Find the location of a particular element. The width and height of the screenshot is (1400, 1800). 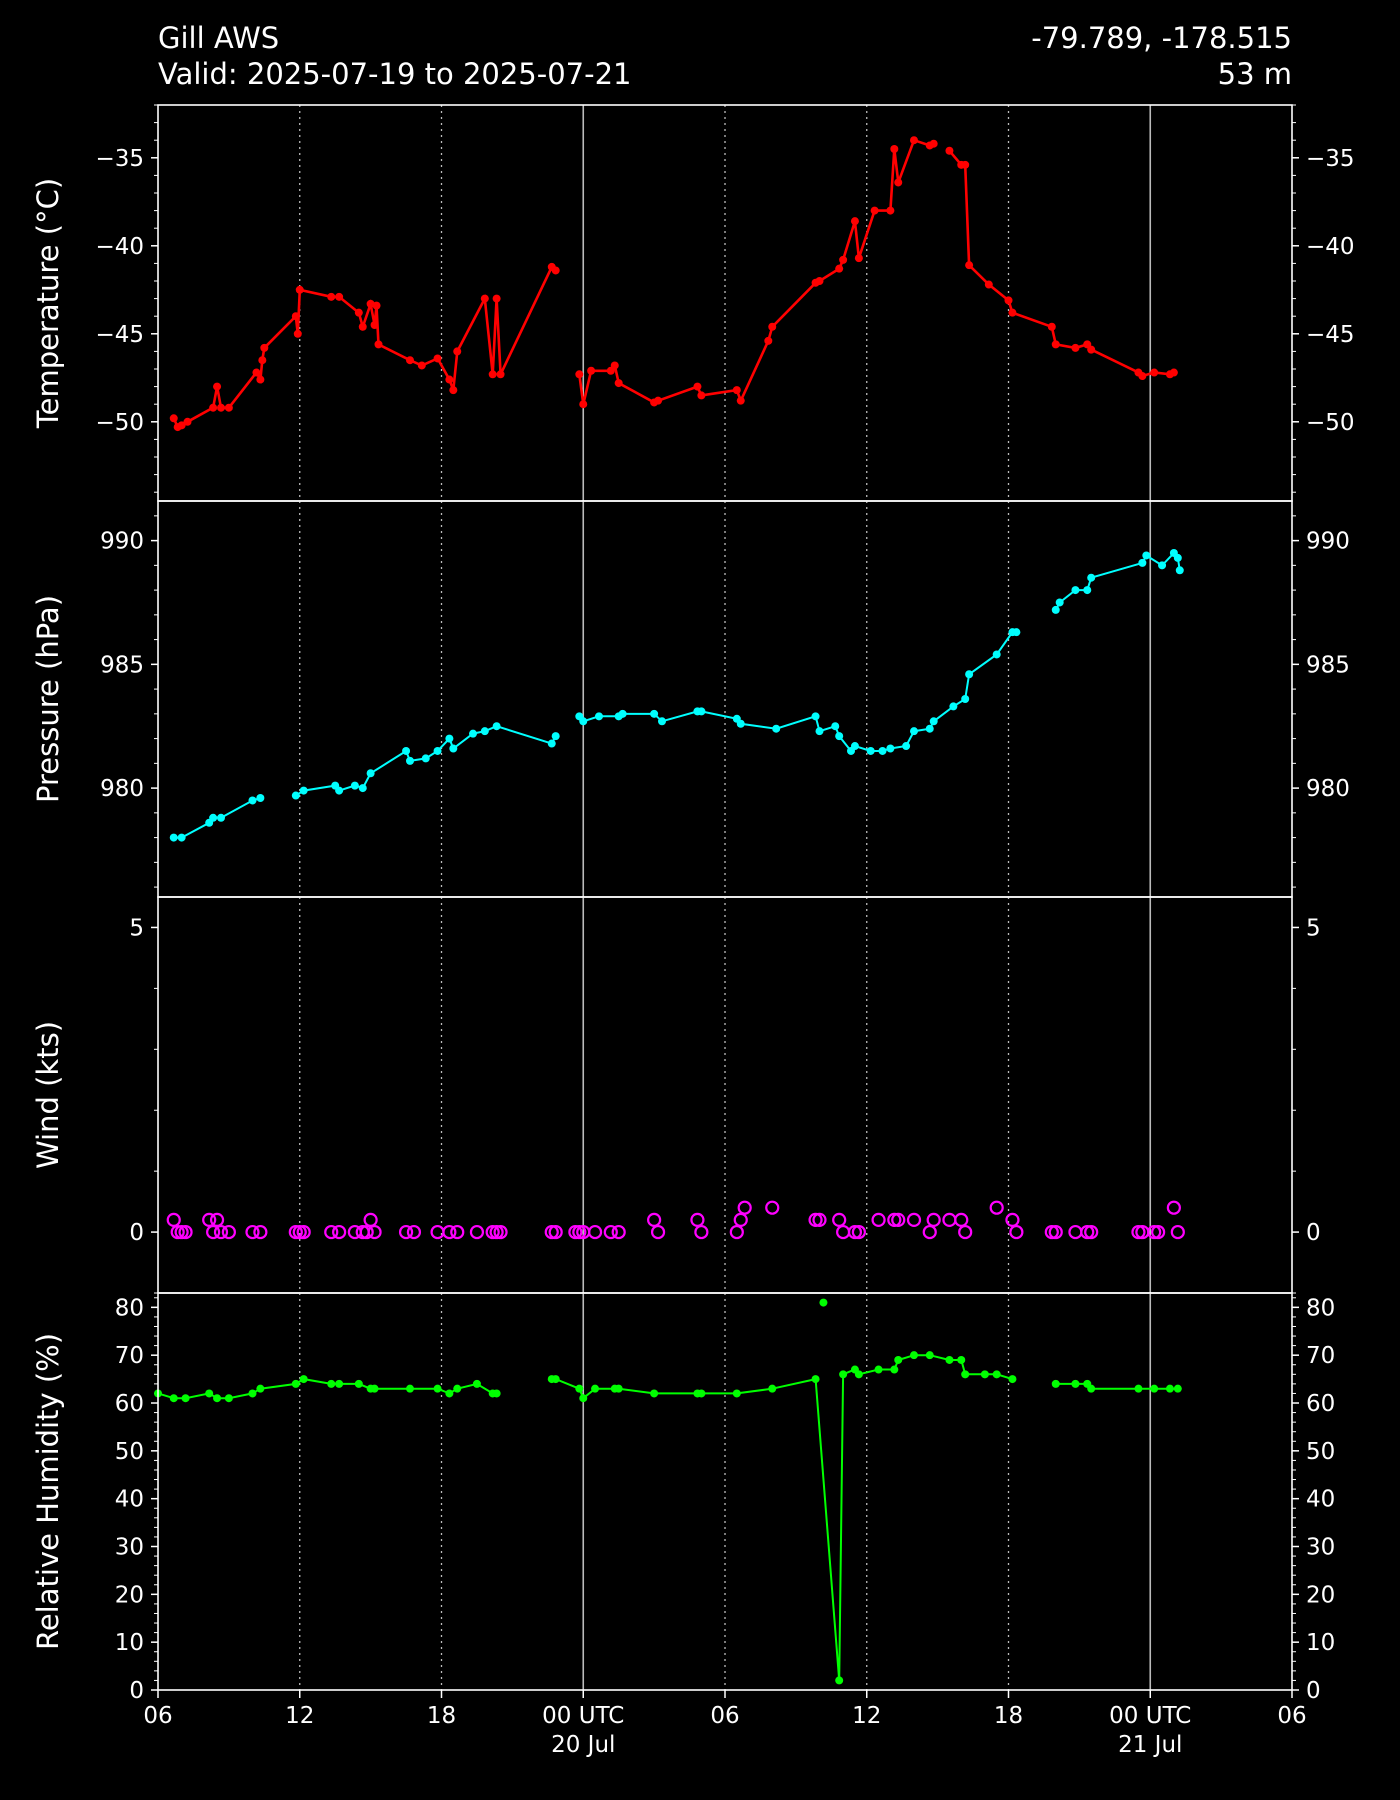

y-tick-label-right: 980 is located at coordinates (1328, 789).